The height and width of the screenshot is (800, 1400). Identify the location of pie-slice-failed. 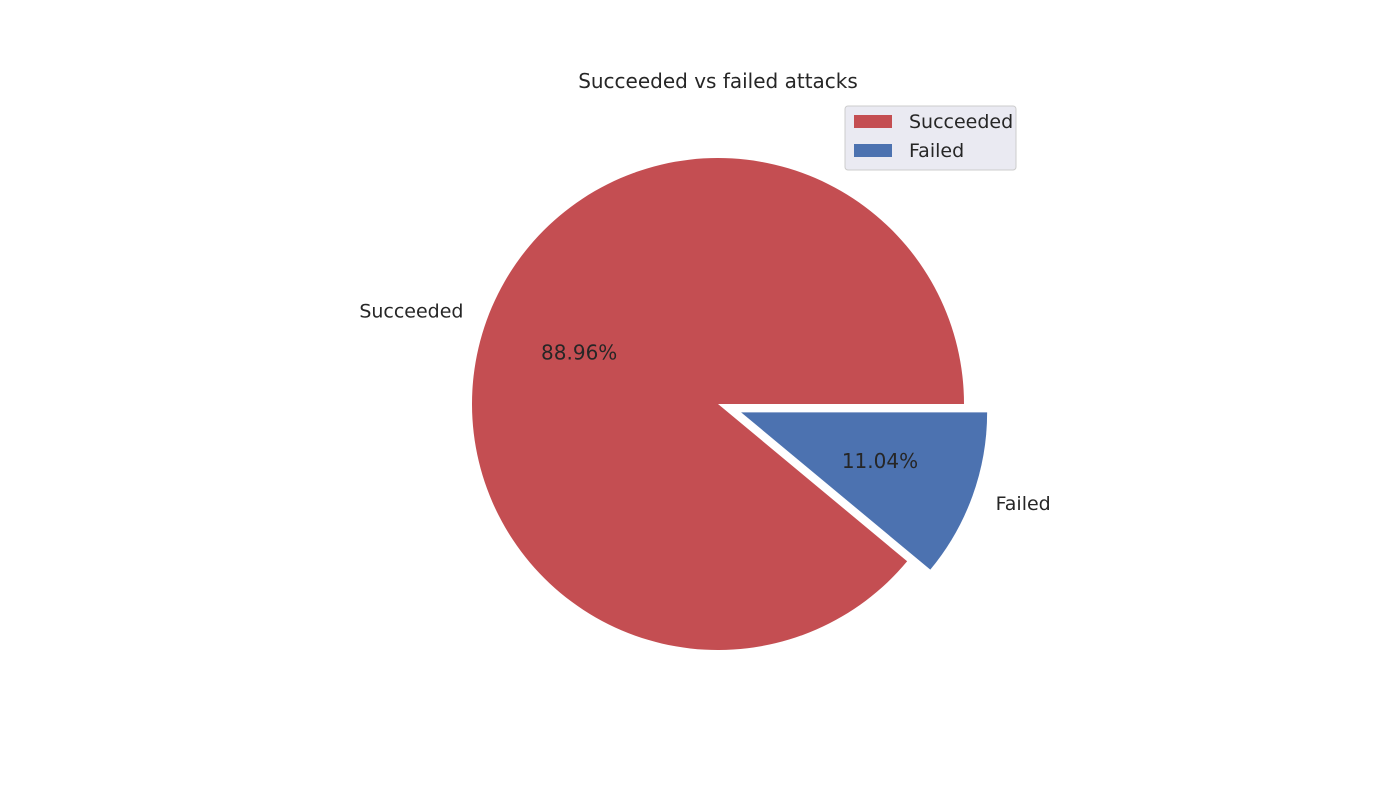
(864, 491).